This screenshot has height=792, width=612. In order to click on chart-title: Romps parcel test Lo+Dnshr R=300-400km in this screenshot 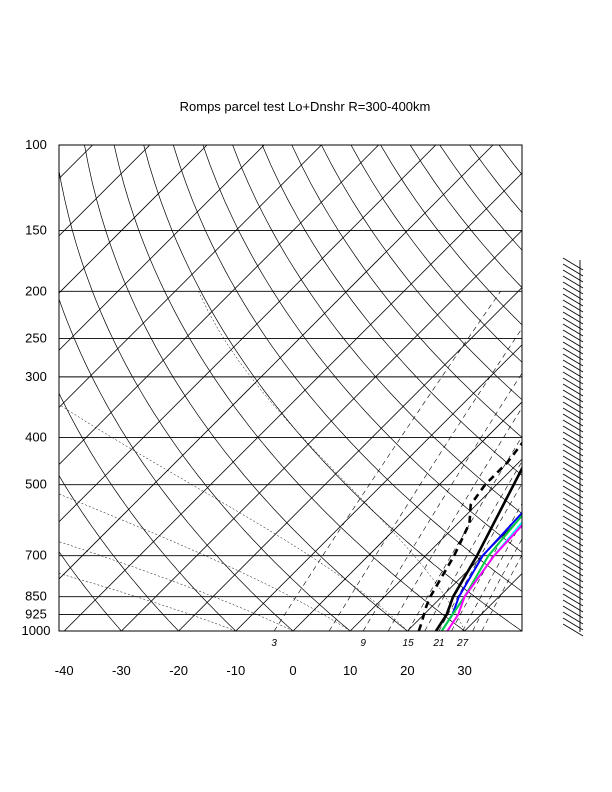, I will do `click(305, 106)`.